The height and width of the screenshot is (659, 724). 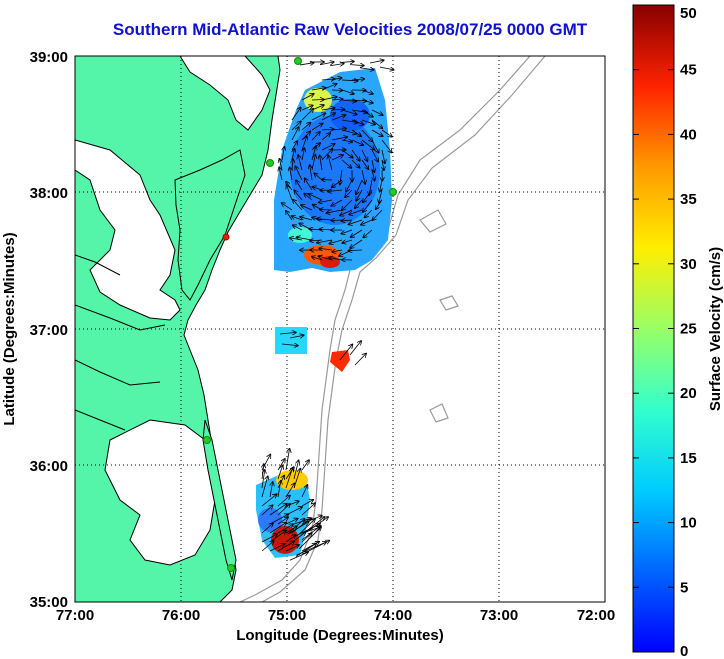 I want to click on y-tick: 38:00, so click(x=49, y=193).